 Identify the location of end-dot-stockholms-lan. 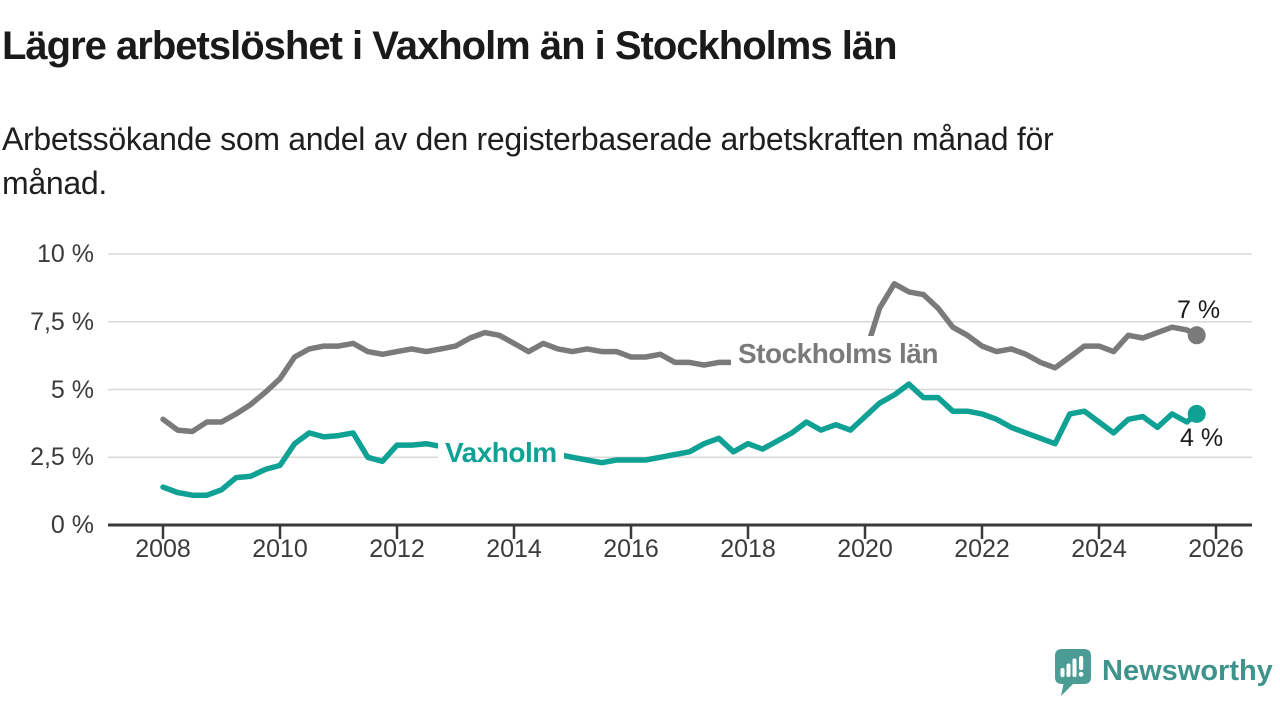
(1196, 335).